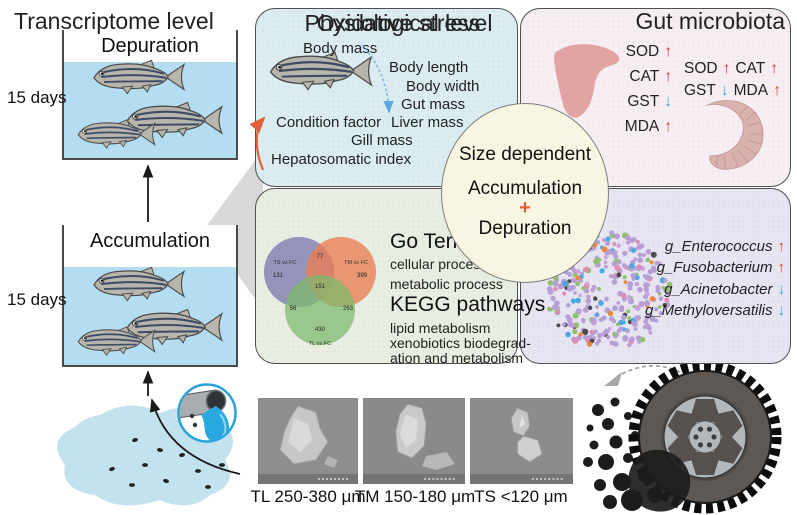  Describe the element at coordinates (320, 344) in the screenshot. I see `venn-set-tl: TL vs FC` at that location.